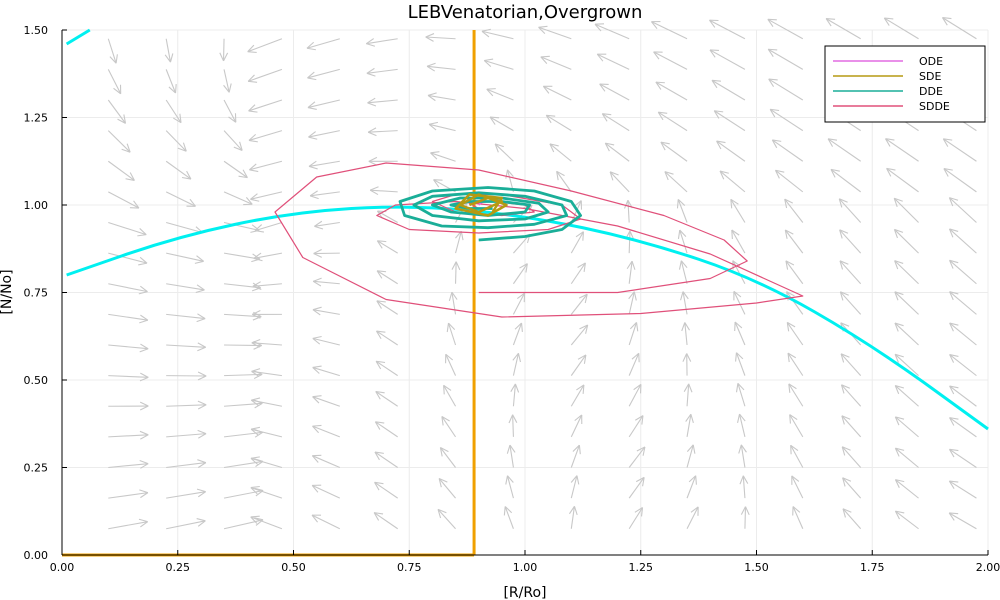 This screenshot has height=600, width=1000. Describe the element at coordinates (481, 205) in the screenshot. I see `series-sde-line` at that location.